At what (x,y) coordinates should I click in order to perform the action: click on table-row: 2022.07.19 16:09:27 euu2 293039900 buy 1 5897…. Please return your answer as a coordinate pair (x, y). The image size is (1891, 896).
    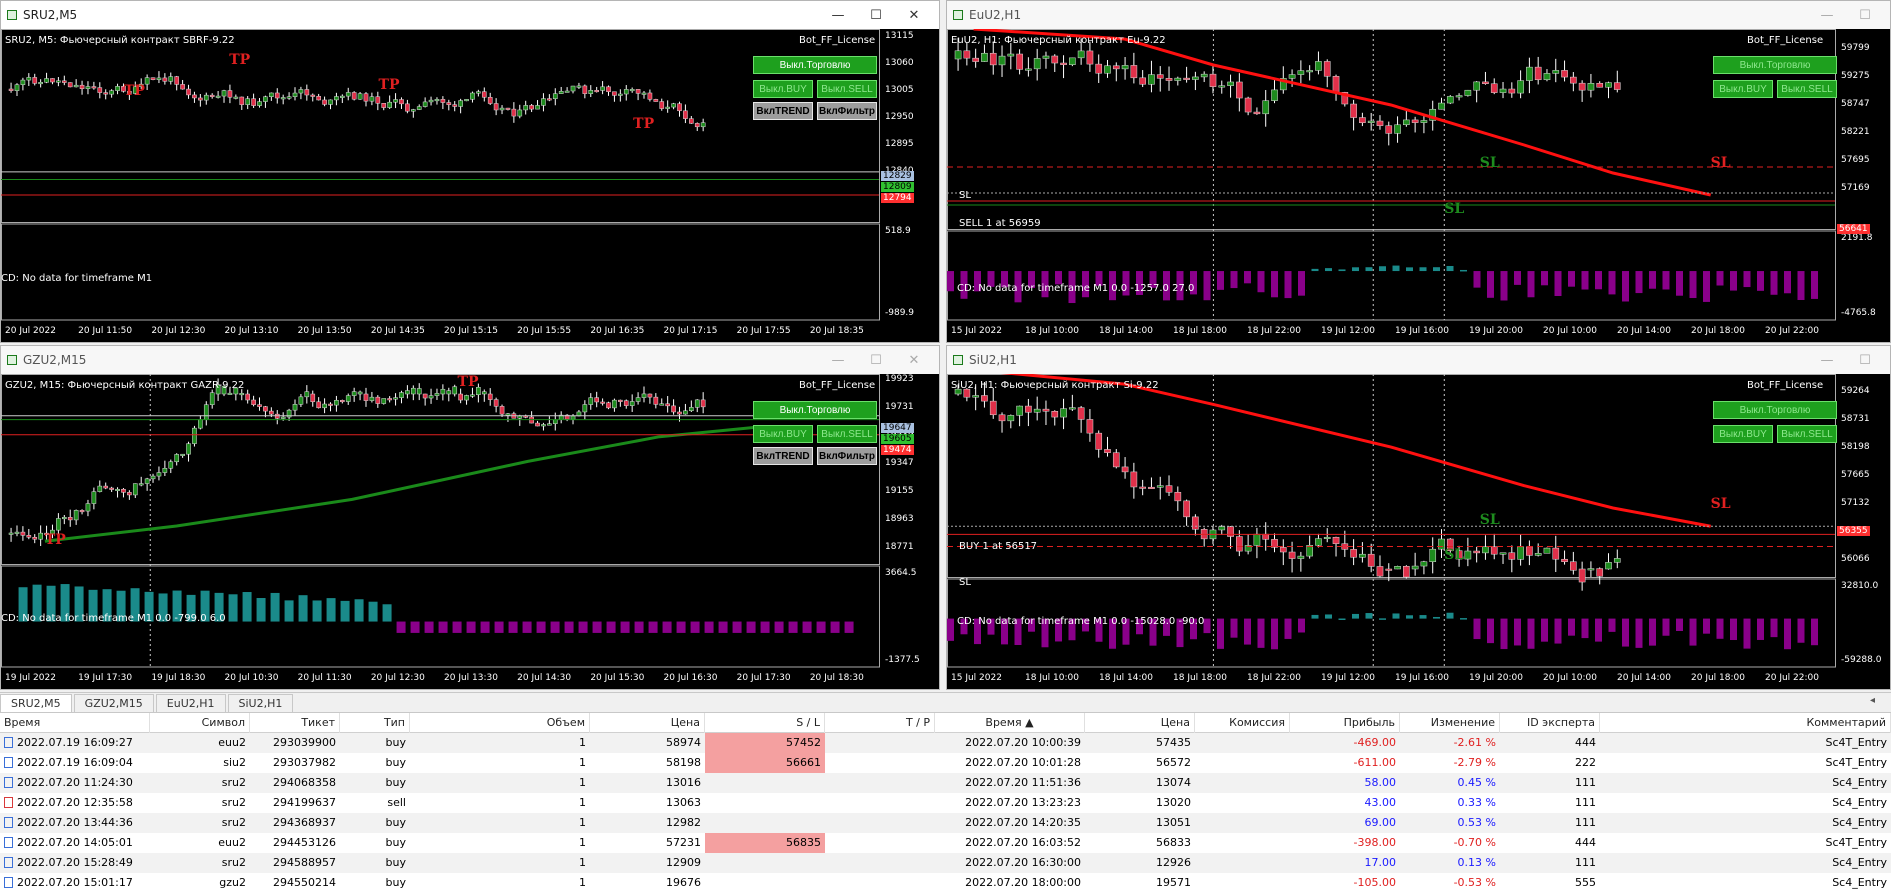
    Looking at the image, I should click on (945, 743).